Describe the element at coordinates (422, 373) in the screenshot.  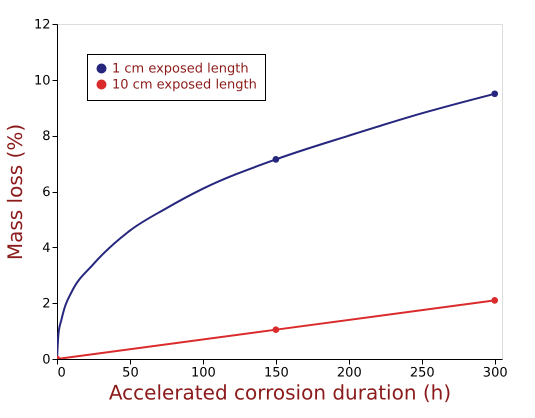
I see `x-tick-label: 250` at that location.